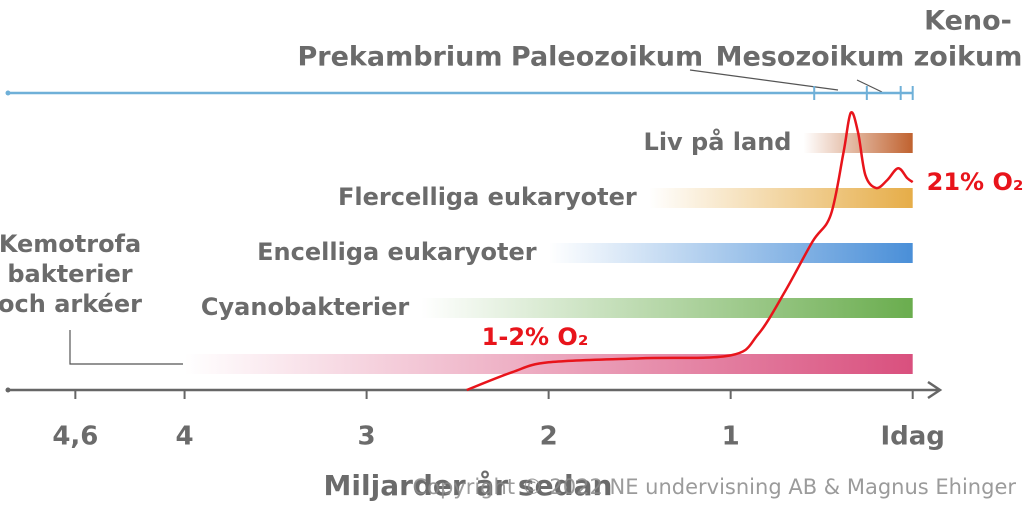  Describe the element at coordinates (607, 57) in the screenshot. I see `era-label: Paleozoikum` at that location.